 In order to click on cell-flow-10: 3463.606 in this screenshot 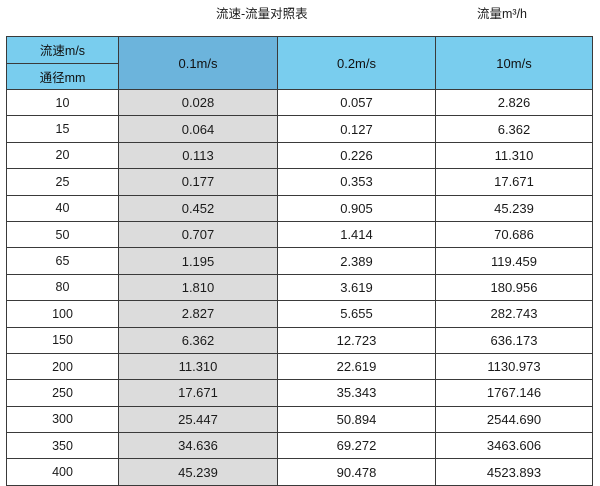, I will do `click(514, 446)`.